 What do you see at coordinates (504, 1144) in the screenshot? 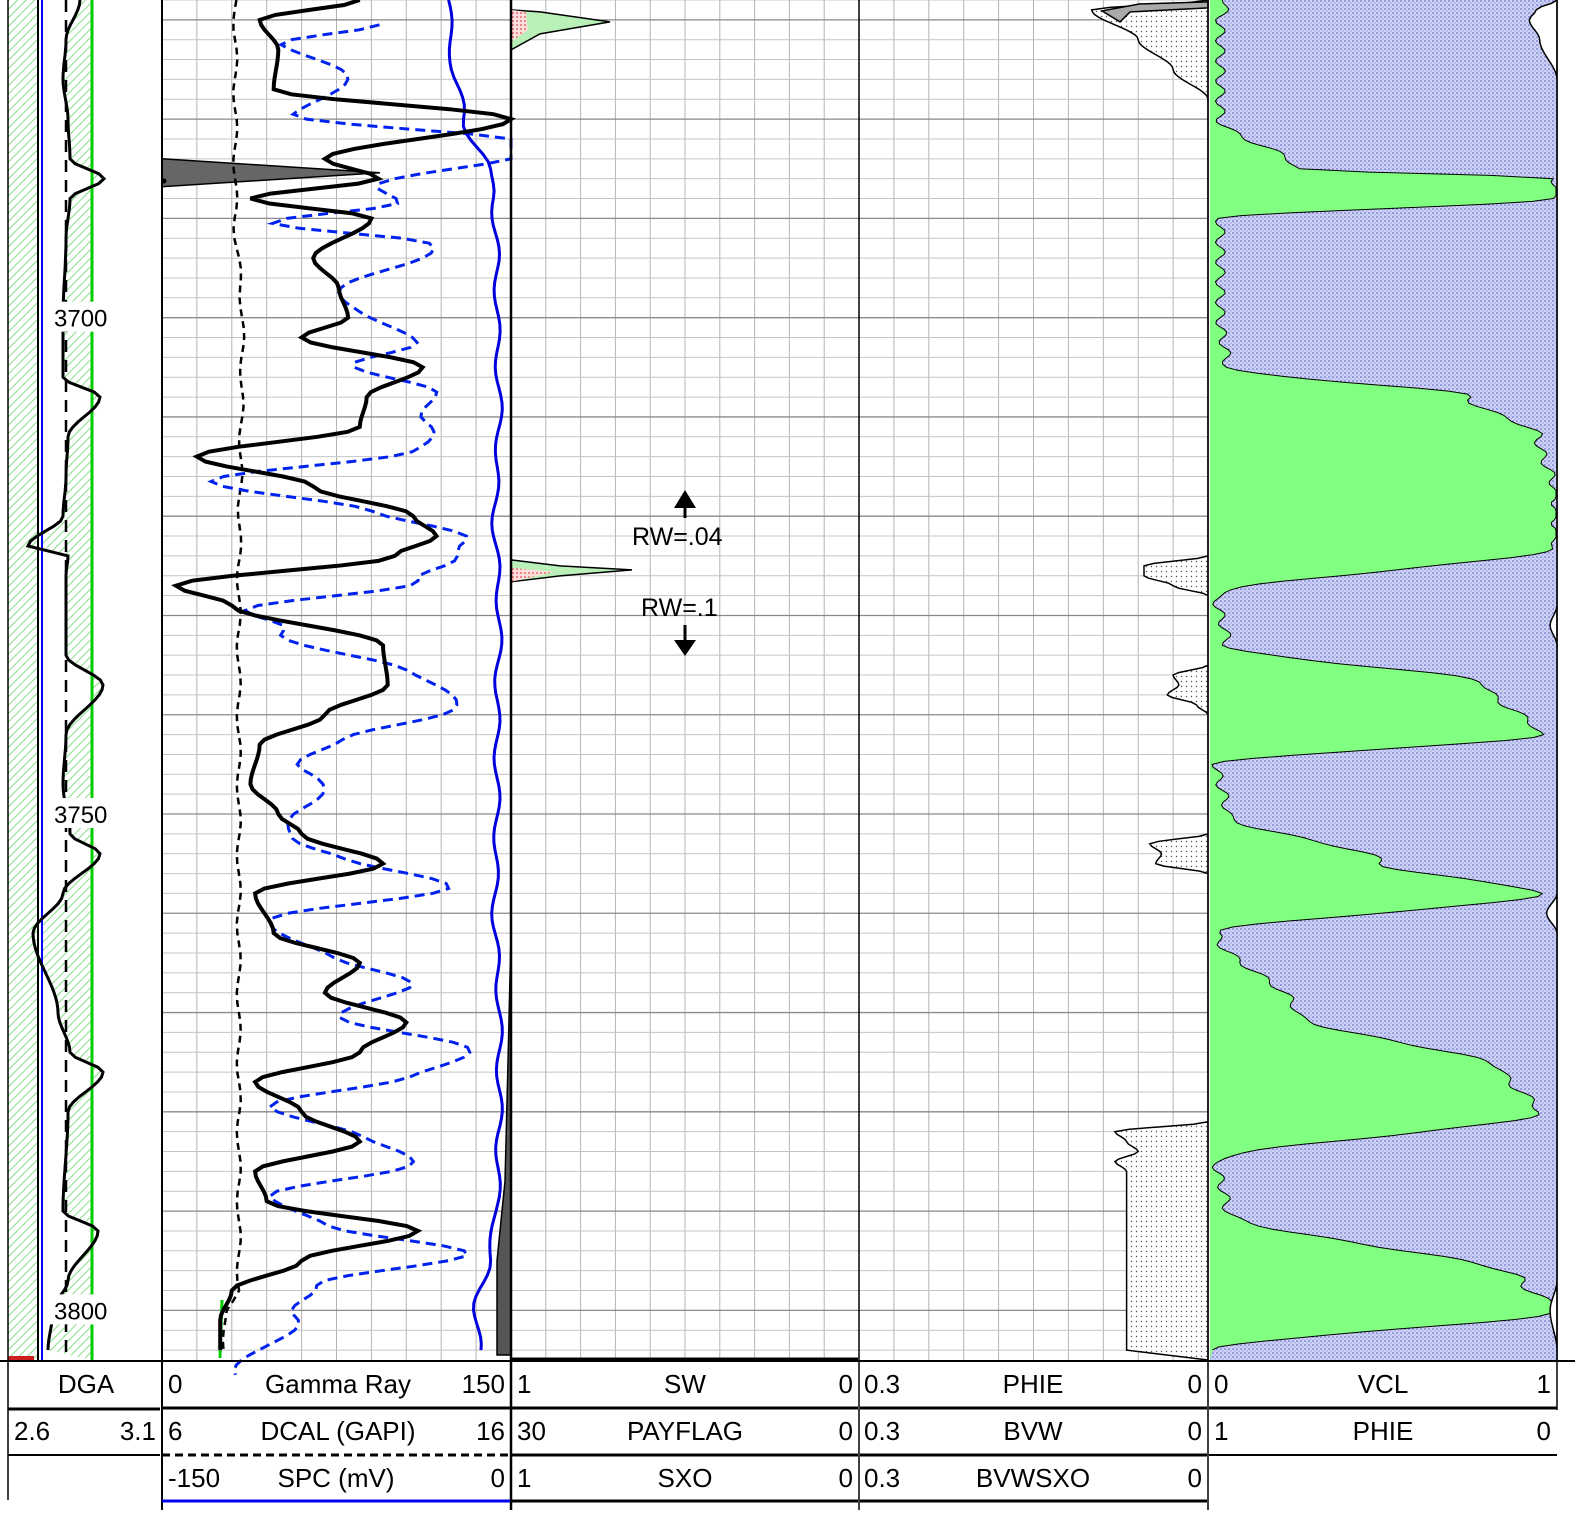
I see `track2-edge-fill` at bounding box center [504, 1144].